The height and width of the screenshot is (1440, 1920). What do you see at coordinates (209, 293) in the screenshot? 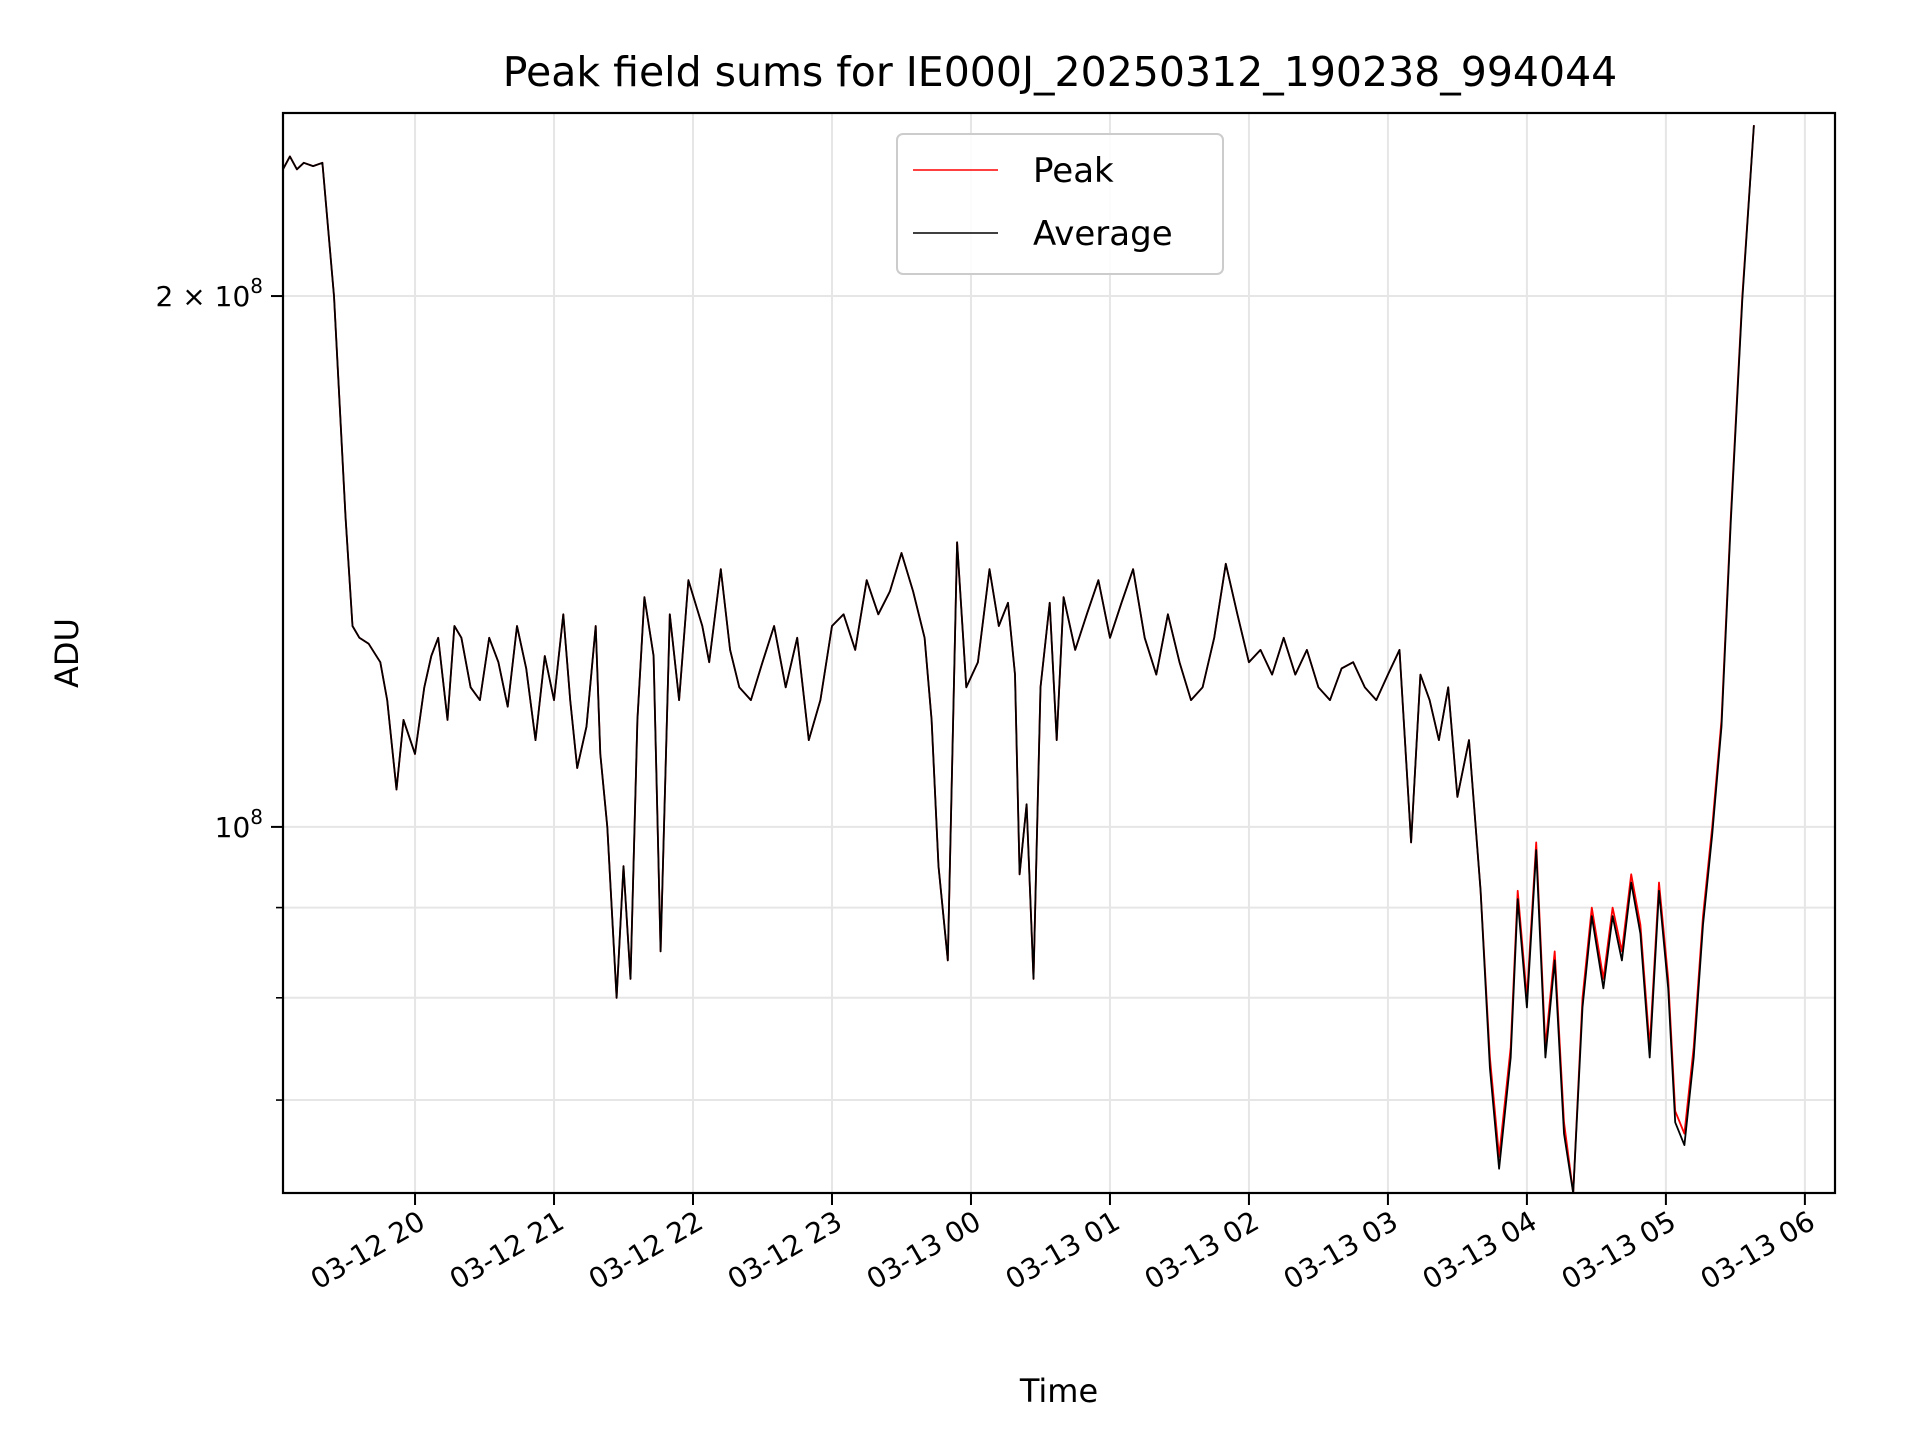
I see `y-tick-label: 2 × 108` at bounding box center [209, 293].